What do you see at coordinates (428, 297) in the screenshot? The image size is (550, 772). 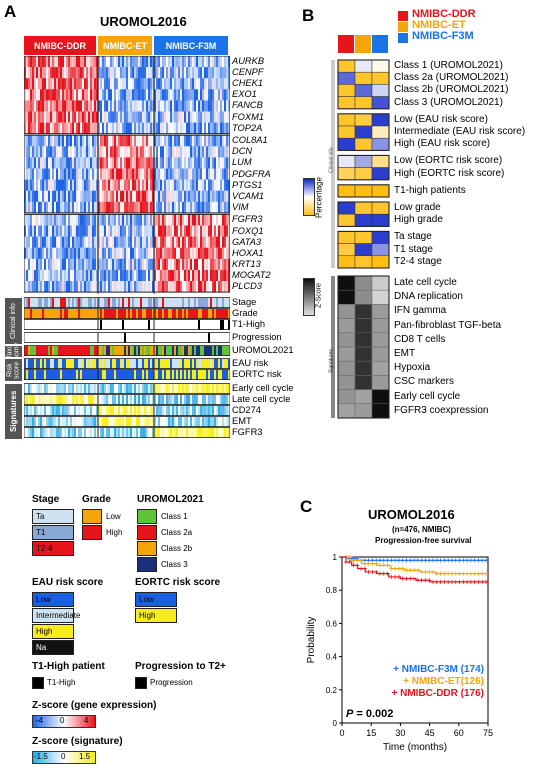 I see `panel-b-signature-label: DNA replication` at bounding box center [428, 297].